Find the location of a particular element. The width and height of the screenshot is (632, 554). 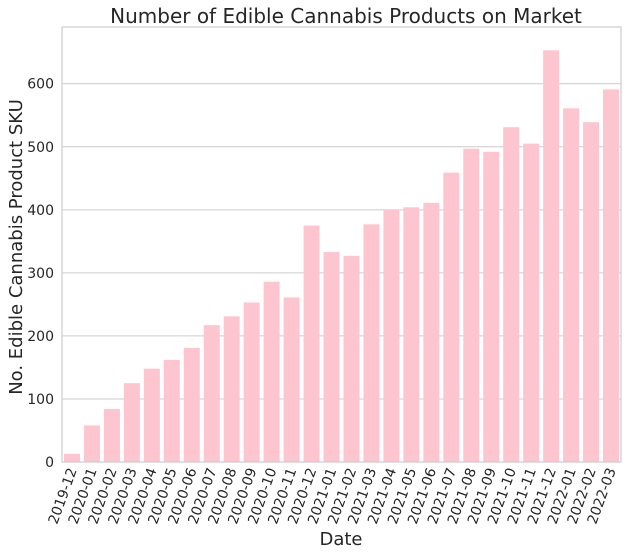

y-axis-label: No. Edible Cannabis Product SKU is located at coordinates (16, 247).